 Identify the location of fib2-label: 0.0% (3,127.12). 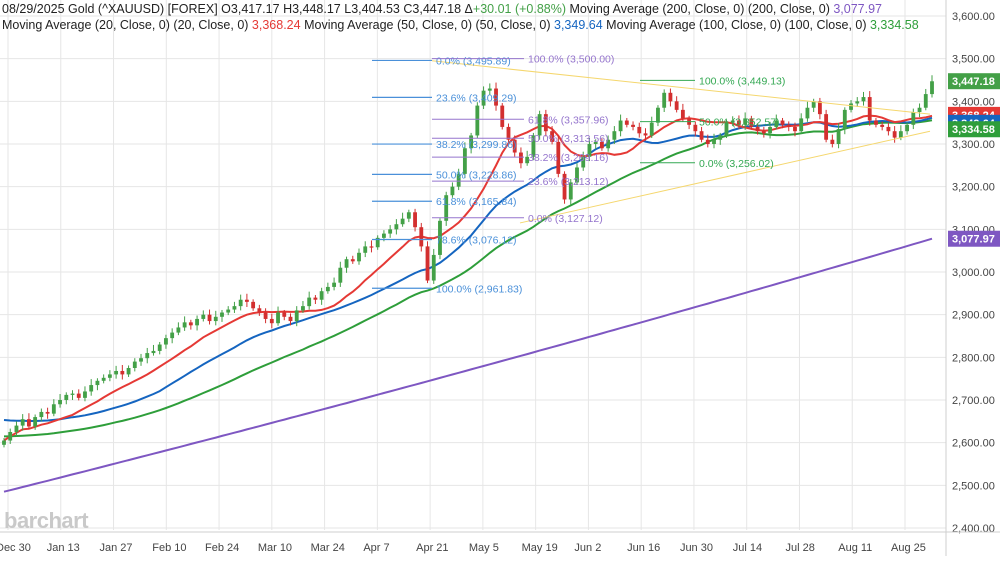
(565, 219).